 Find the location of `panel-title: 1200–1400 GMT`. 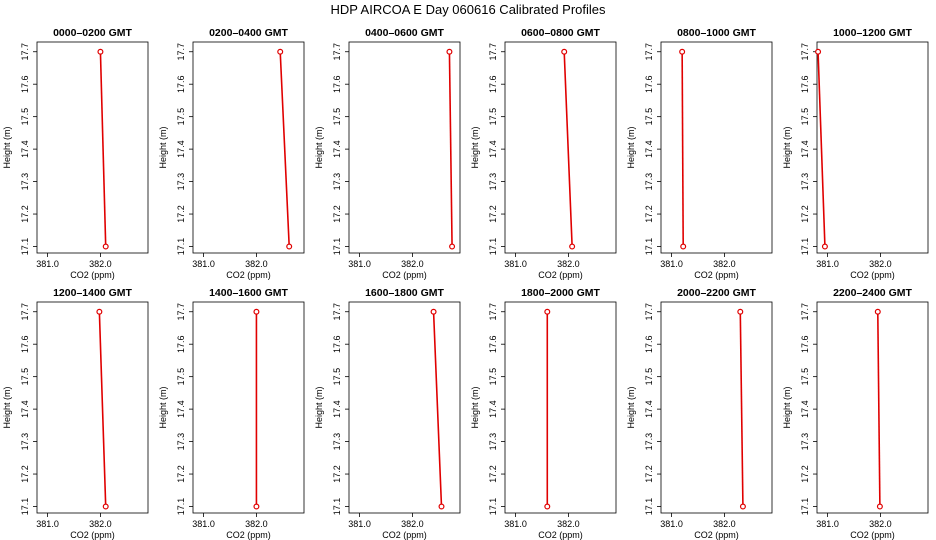

panel-title: 1200–1400 GMT is located at coordinates (92, 293).